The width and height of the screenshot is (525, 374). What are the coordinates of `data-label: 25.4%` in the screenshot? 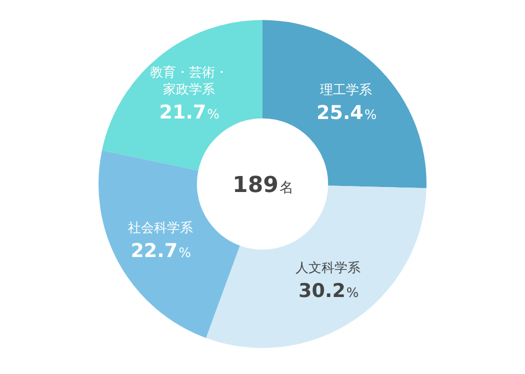 It's located at (346, 113).